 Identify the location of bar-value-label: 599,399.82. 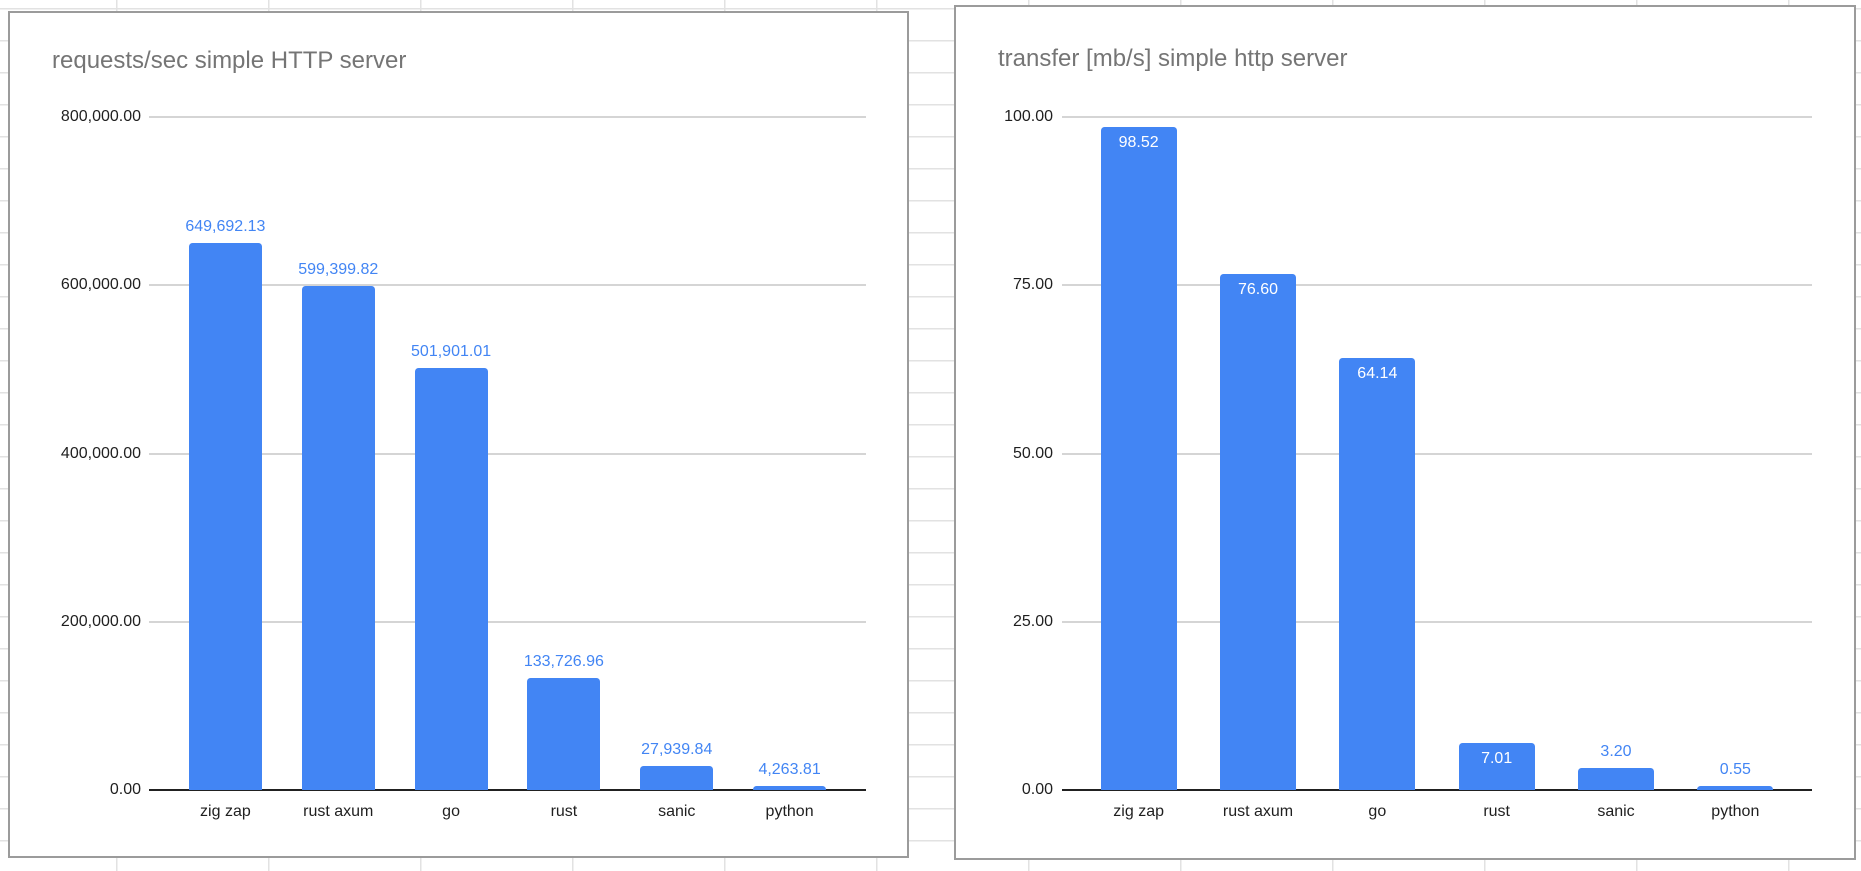
(338, 269).